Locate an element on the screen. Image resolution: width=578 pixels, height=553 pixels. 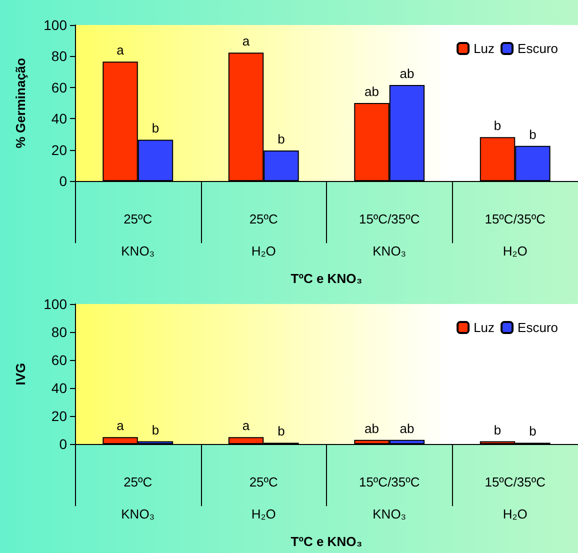
y-axis-title: % Germinação is located at coordinates (20, 103).